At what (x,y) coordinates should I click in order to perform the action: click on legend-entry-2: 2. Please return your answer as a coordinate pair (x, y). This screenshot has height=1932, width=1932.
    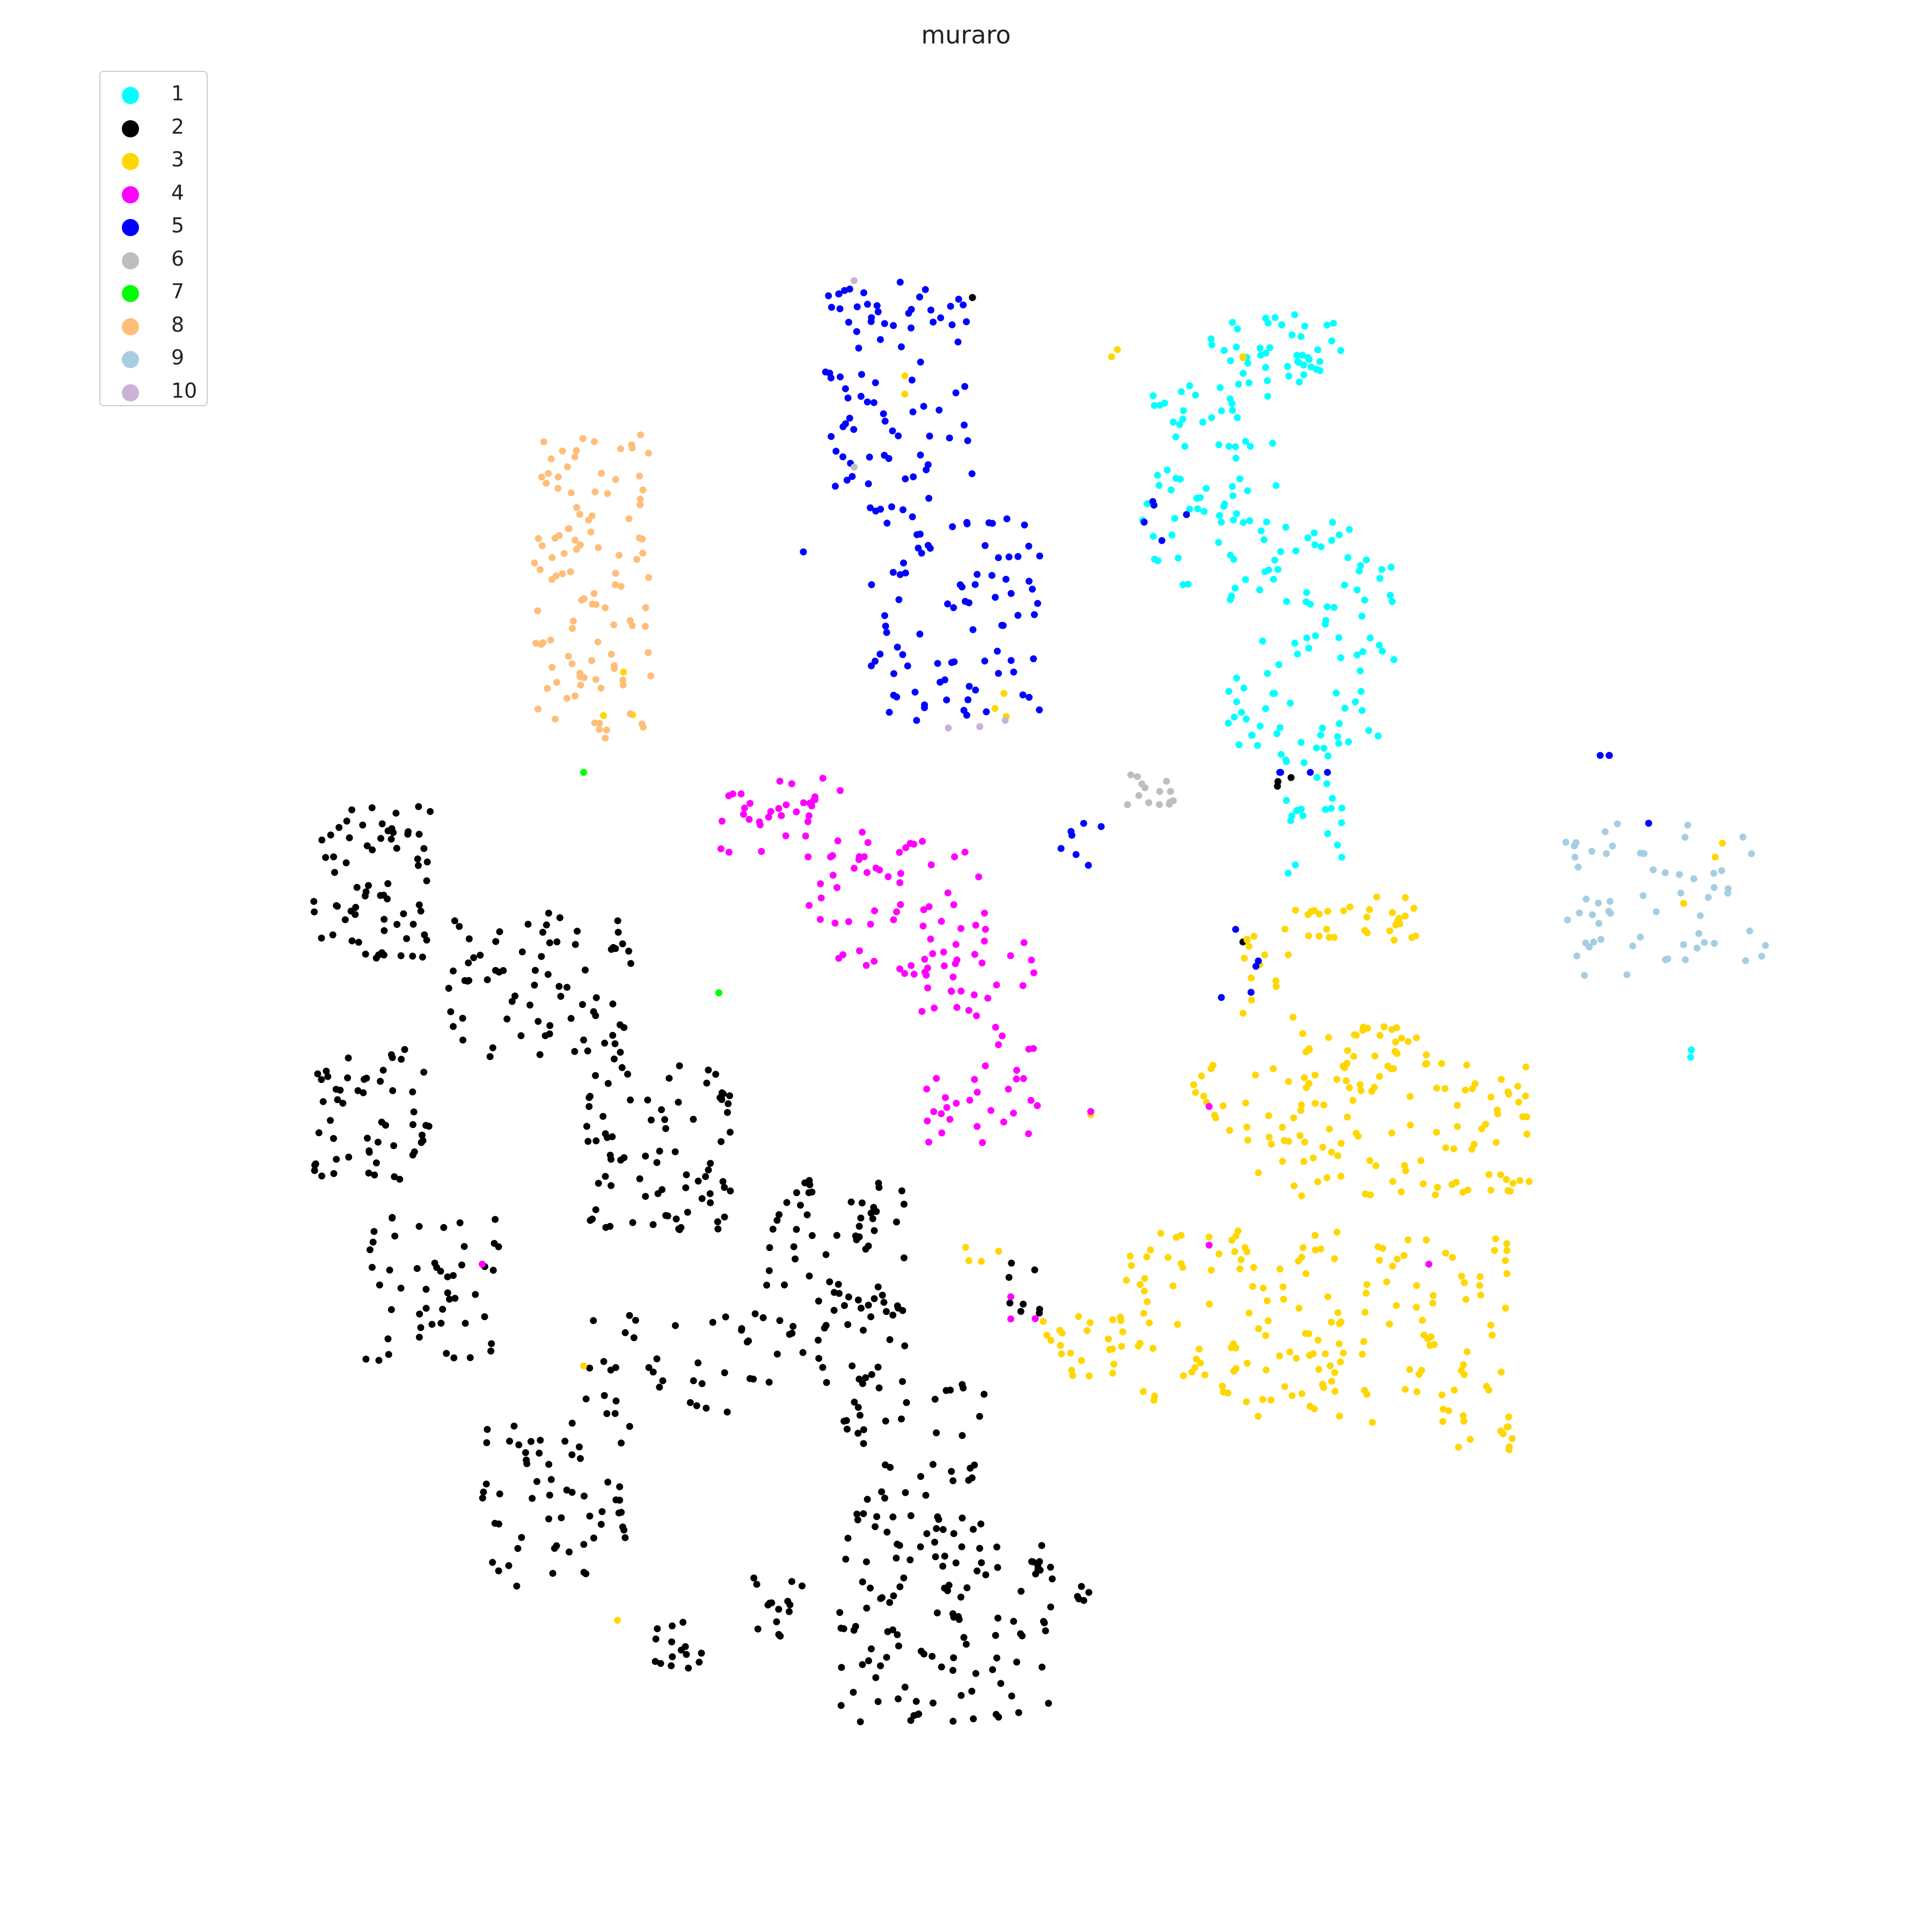
    Looking at the image, I should click on (153, 128).